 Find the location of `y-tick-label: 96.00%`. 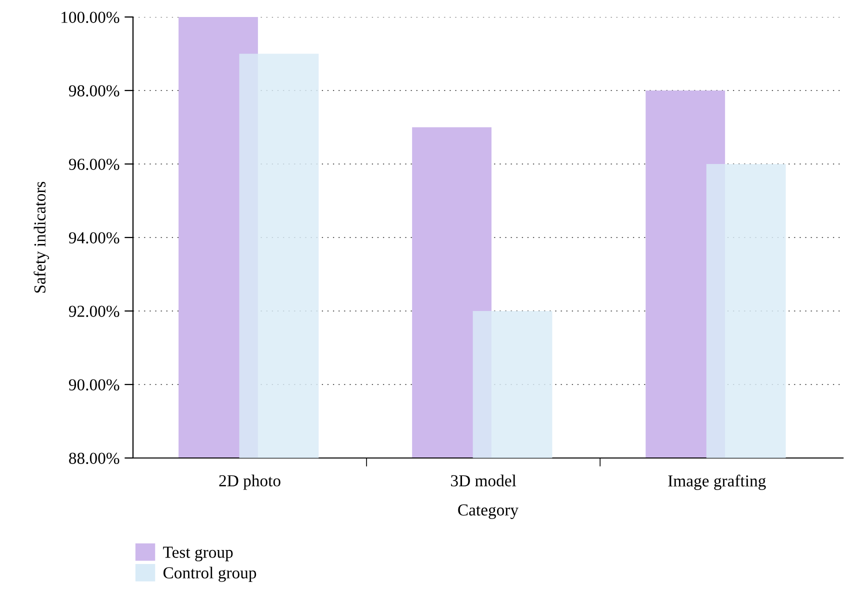

y-tick-label: 96.00% is located at coordinates (94, 164).